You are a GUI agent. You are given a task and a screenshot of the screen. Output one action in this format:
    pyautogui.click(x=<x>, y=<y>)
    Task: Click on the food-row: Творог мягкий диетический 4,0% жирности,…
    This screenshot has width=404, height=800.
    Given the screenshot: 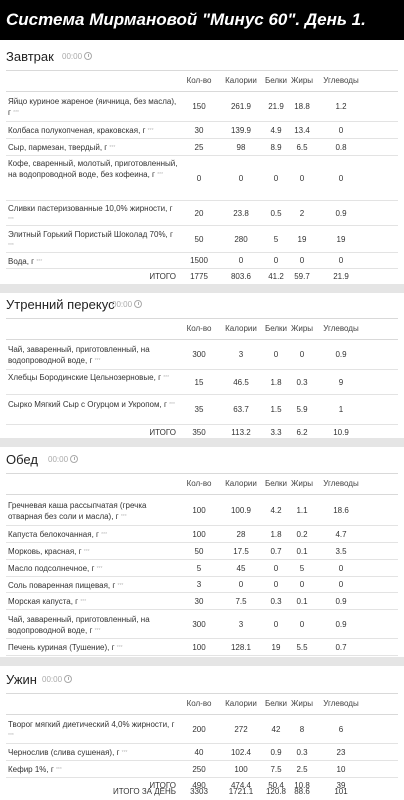 What is the action you would take?
    pyautogui.click(x=202, y=729)
    